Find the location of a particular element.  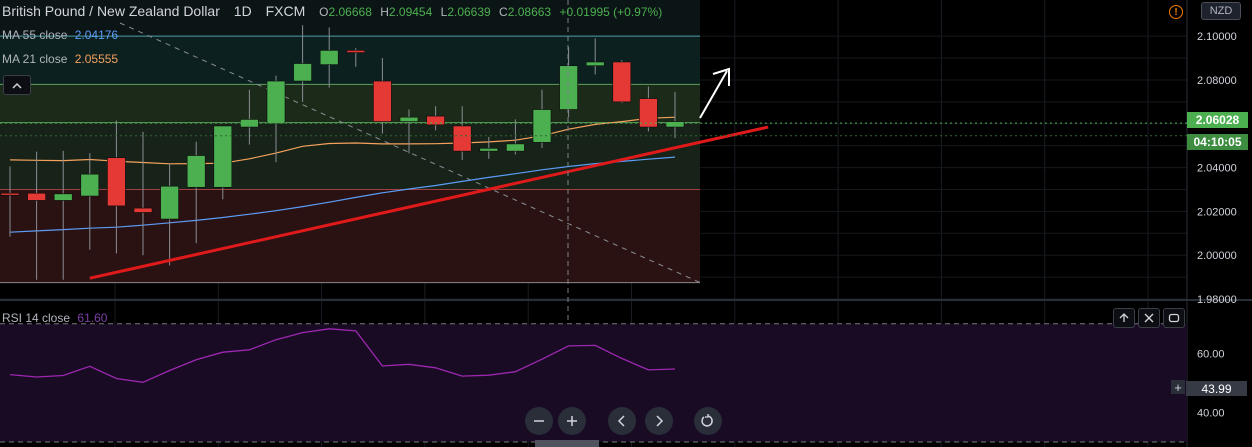

plus-icon is located at coordinates (572, 421).